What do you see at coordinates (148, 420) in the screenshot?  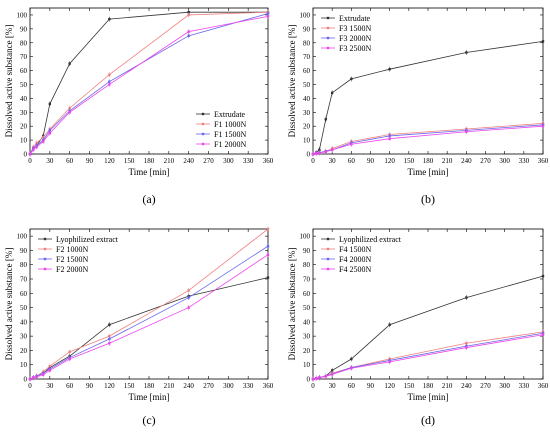 I see `panel-label: (c)` at bounding box center [148, 420].